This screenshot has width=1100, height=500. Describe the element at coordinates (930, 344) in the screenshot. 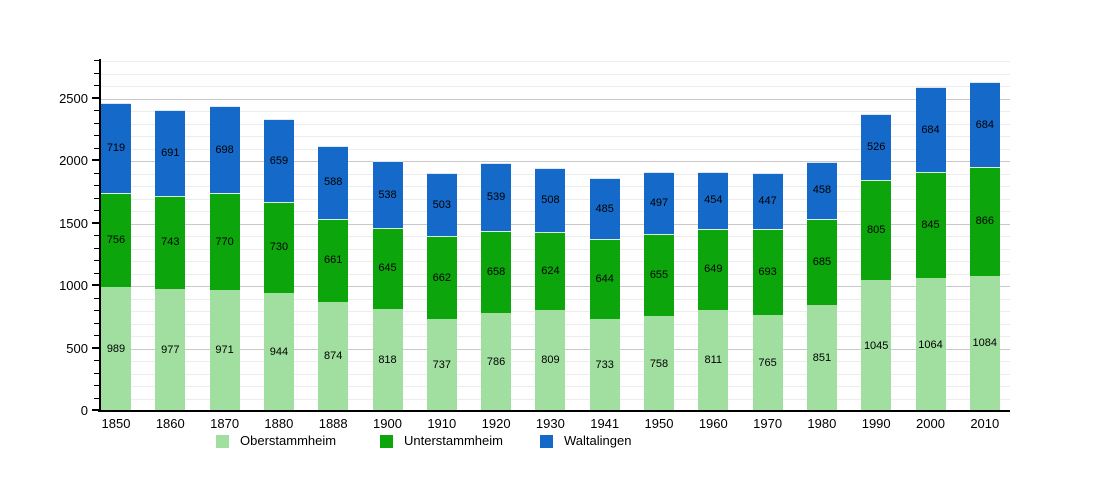

I see `bar-segment-oberstammheim-2000: 1064` at that location.